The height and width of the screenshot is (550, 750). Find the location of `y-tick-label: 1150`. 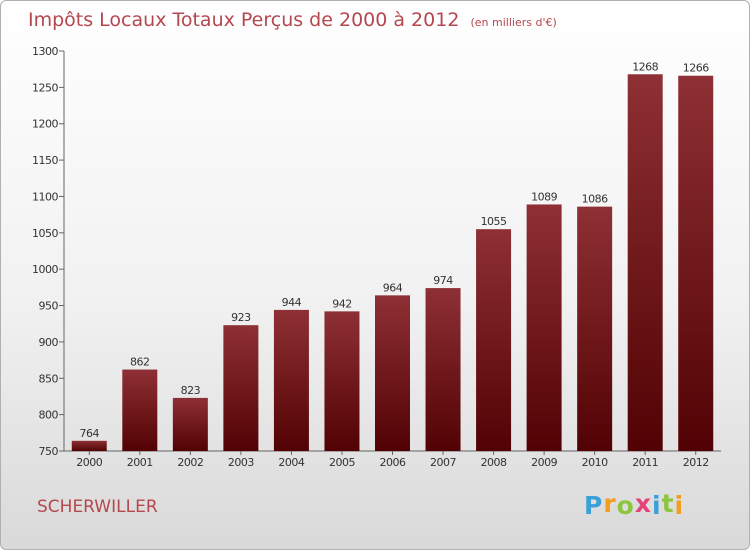

y-tick-label: 1150 is located at coordinates (45, 160).